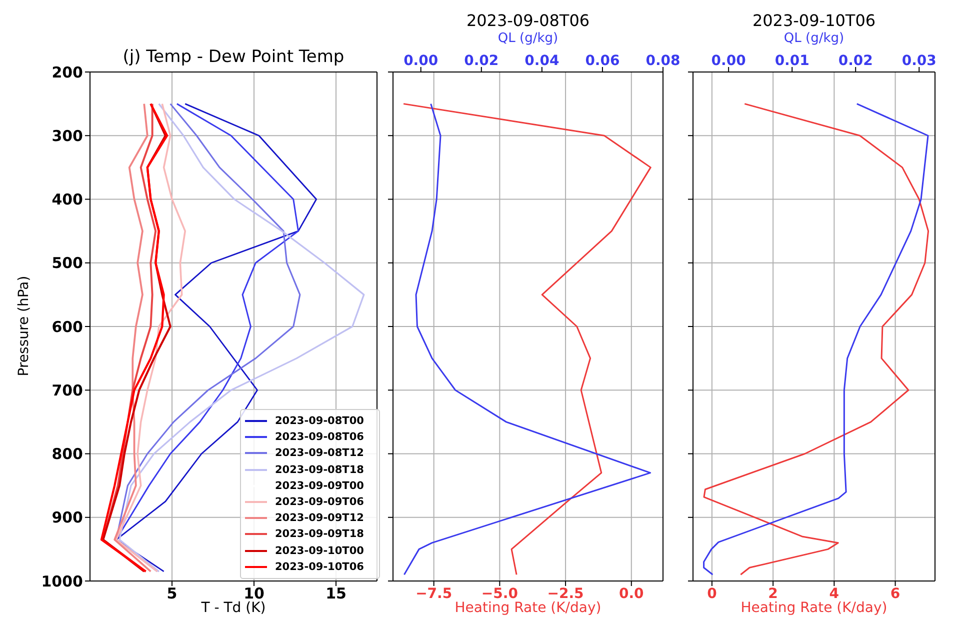 This screenshot has height=623, width=959. What do you see at coordinates (319, 453) in the screenshot?
I see `legend-label: 2023-09-08T12` at bounding box center [319, 453].